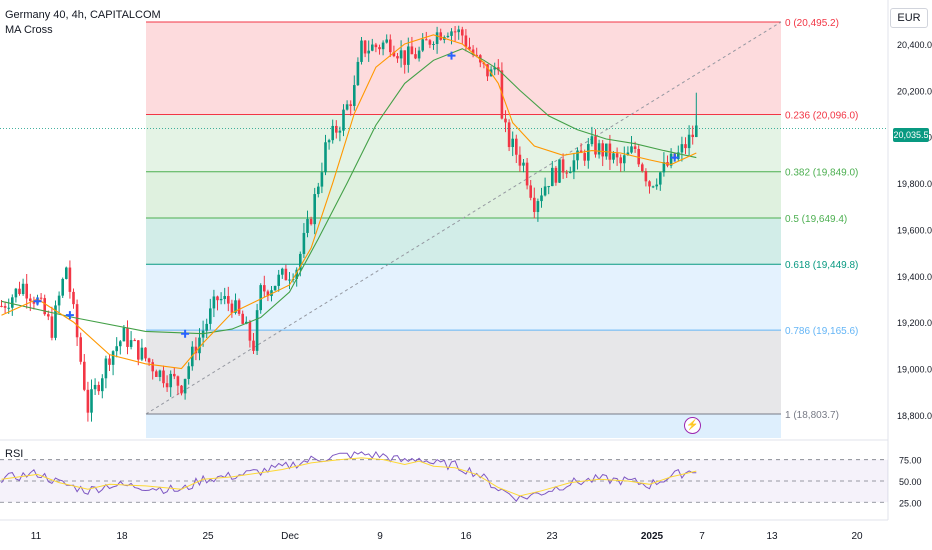 This screenshot has height=550, width=932. What do you see at coordinates (702, 536) in the screenshot?
I see `time-tick-label: 7` at bounding box center [702, 536].